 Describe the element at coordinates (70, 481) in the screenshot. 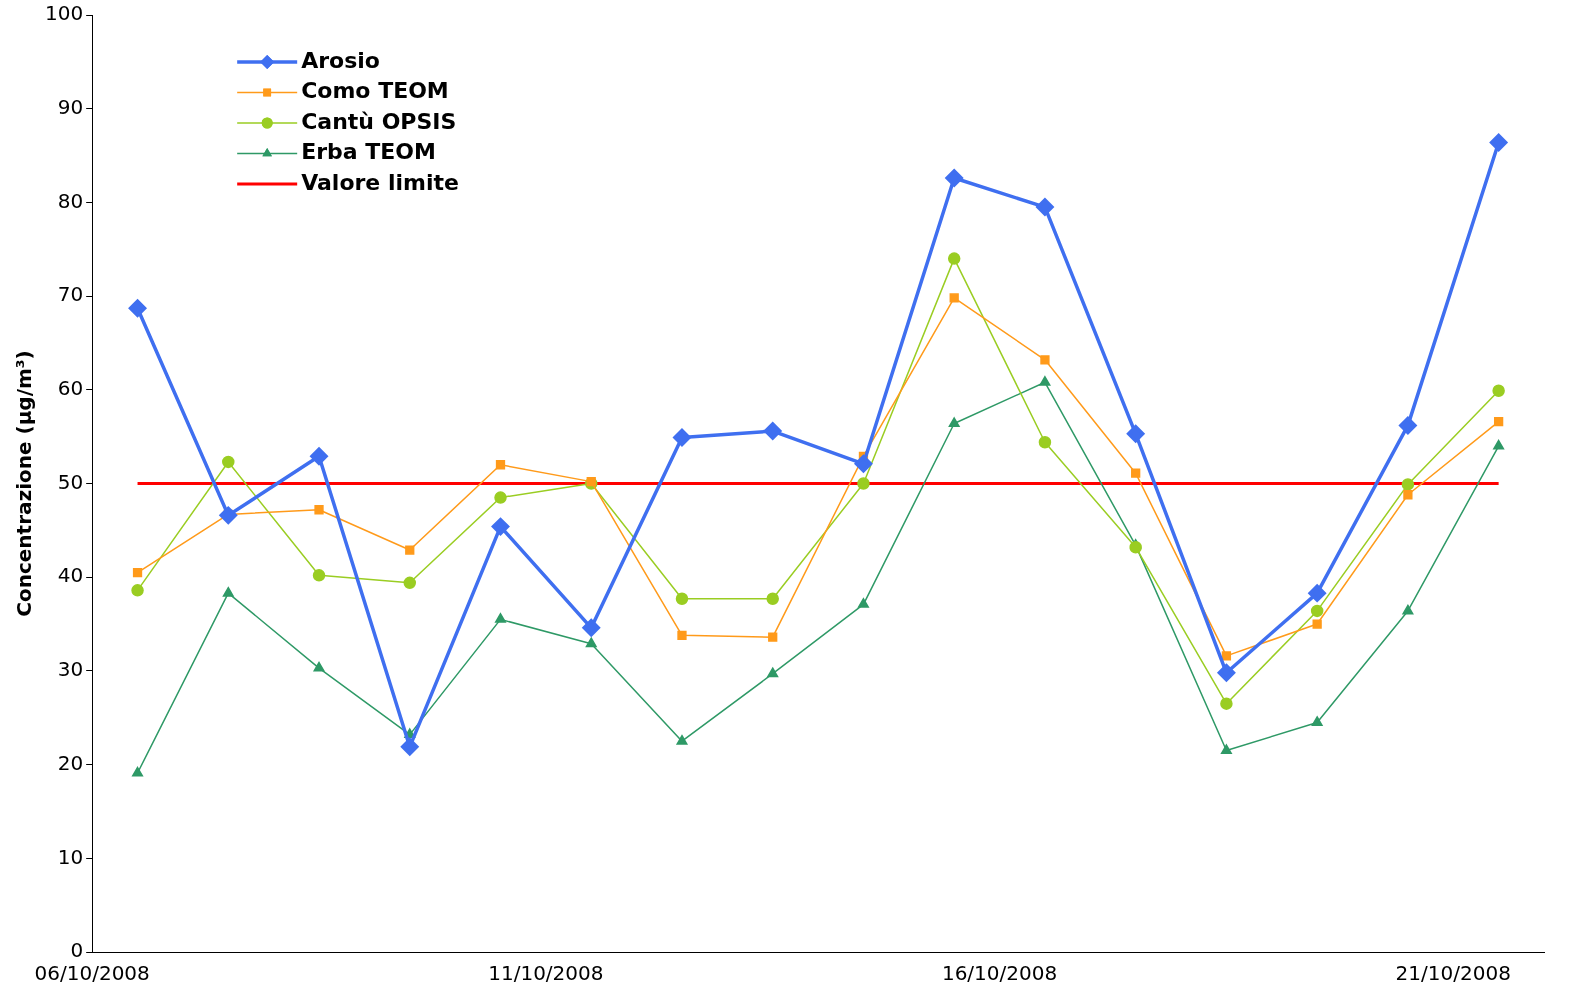

I see `y-tick-label: 50` at that location.